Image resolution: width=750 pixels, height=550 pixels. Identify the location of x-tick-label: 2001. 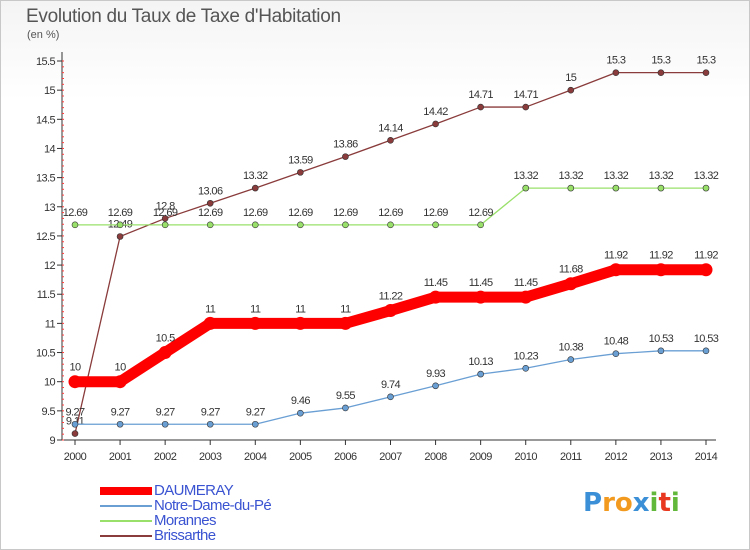
(120, 457).